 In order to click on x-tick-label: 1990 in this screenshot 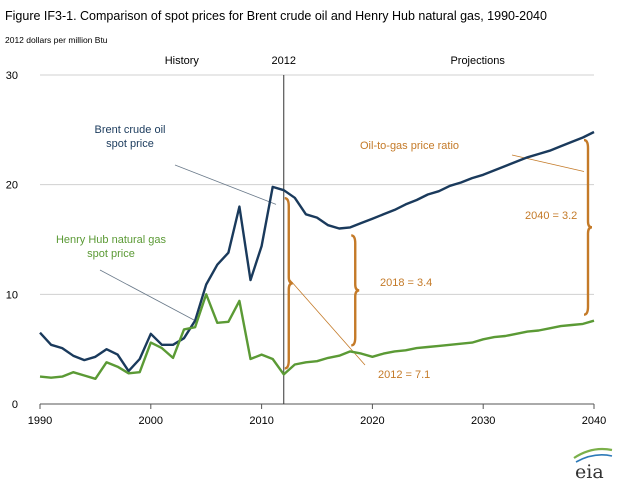, I will do `click(40, 421)`.